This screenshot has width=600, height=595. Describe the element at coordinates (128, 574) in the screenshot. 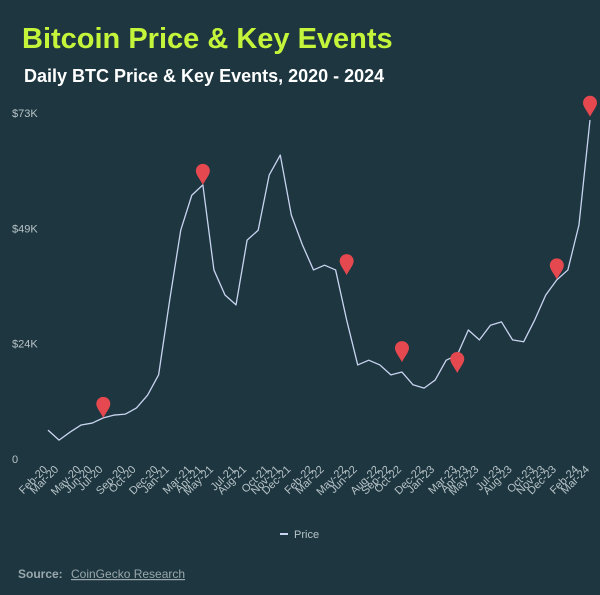

I see `source-link: CoinGecko Research` at that location.